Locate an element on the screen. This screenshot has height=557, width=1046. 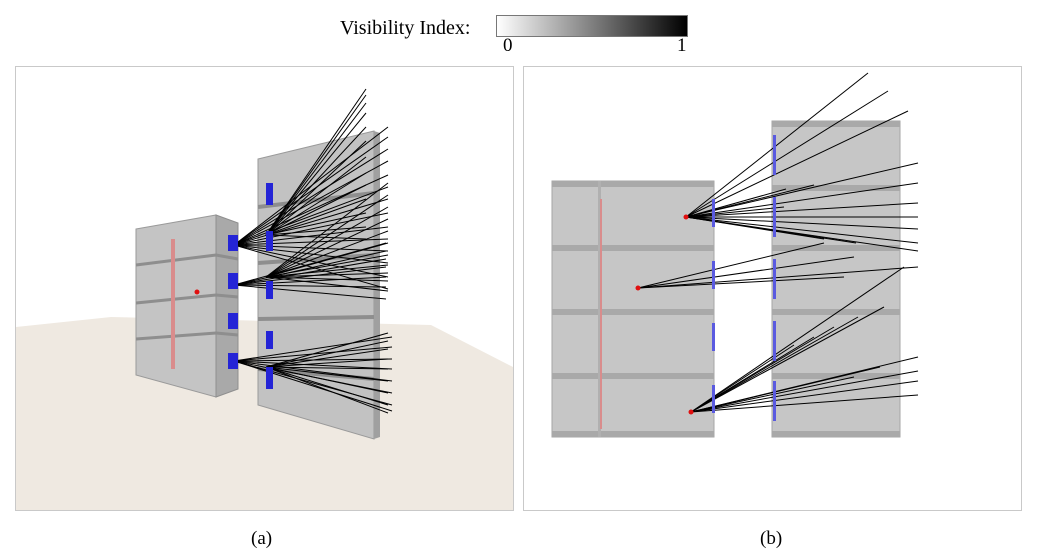
legend-max-label: 1 is located at coordinates (682, 45).